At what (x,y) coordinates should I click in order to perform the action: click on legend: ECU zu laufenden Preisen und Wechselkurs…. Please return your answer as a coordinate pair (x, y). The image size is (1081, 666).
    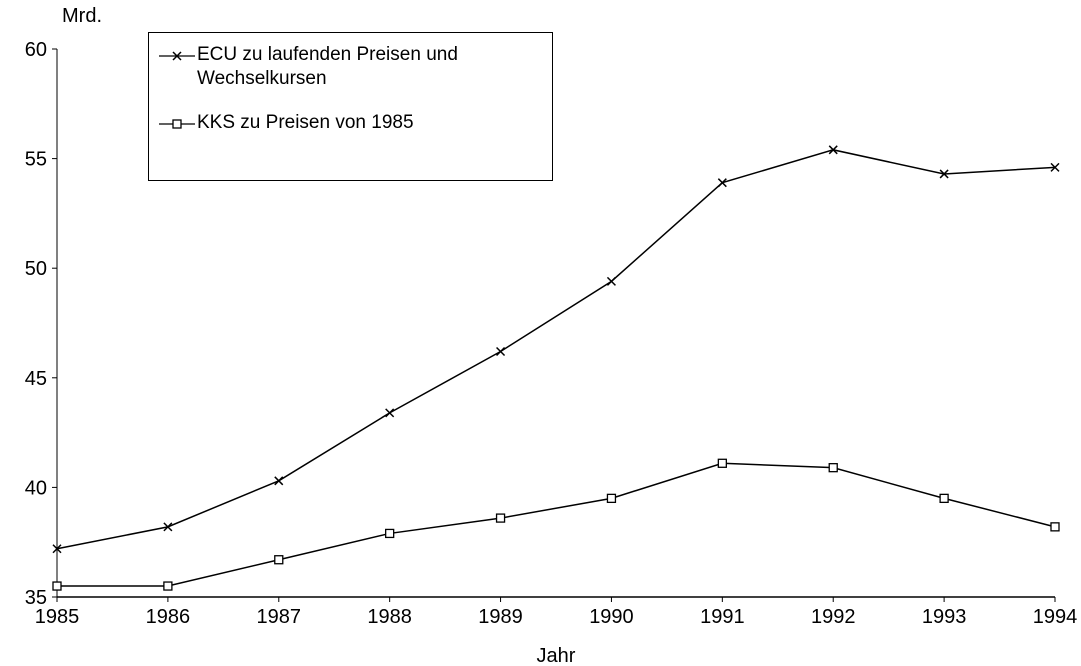
    Looking at the image, I should click on (350, 106).